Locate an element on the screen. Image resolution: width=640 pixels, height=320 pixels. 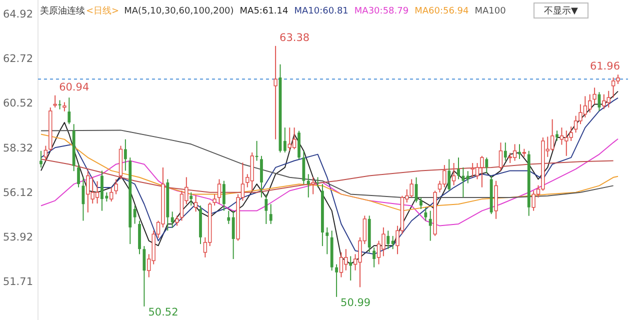
y-tick-label: 60.52 is located at coordinates (17, 104).